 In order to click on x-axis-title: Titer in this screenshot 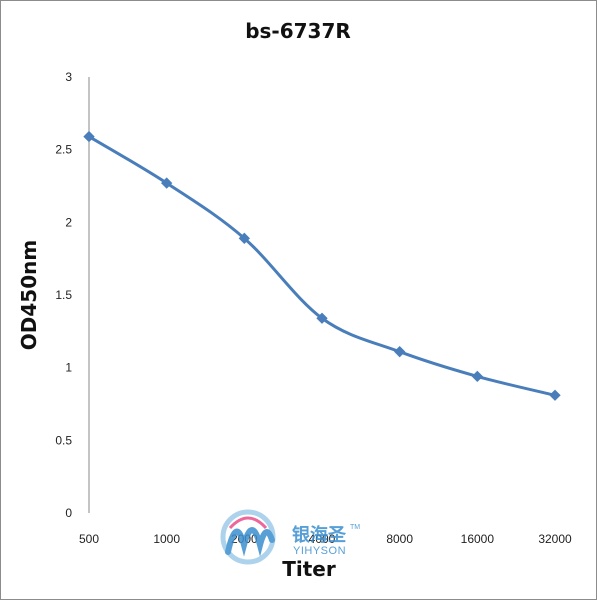, I will do `click(309, 569)`.